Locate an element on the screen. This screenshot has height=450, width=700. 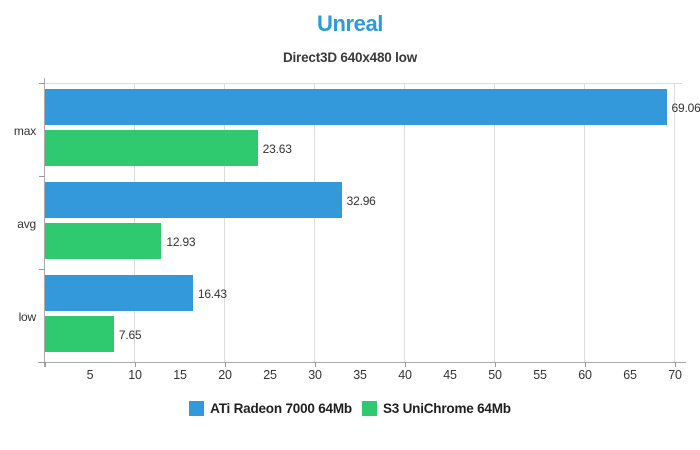
y-axis-line is located at coordinates (44, 222).